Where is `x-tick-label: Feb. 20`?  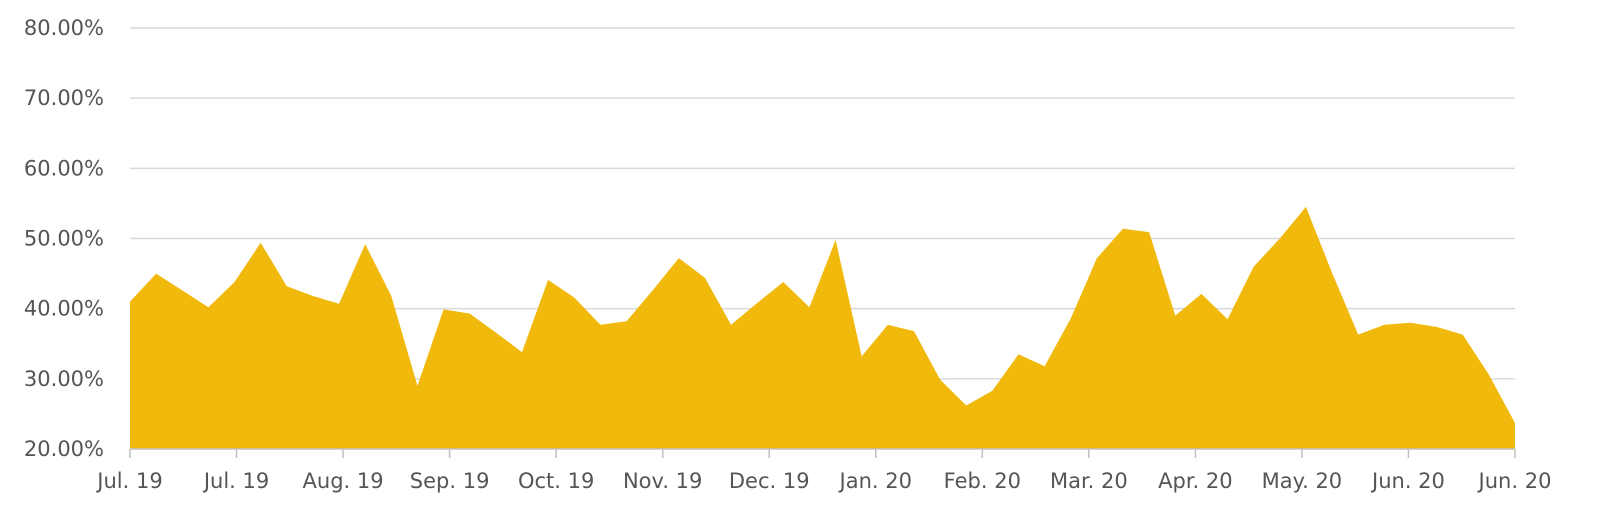
x-tick-label: Feb. 20 is located at coordinates (982, 481).